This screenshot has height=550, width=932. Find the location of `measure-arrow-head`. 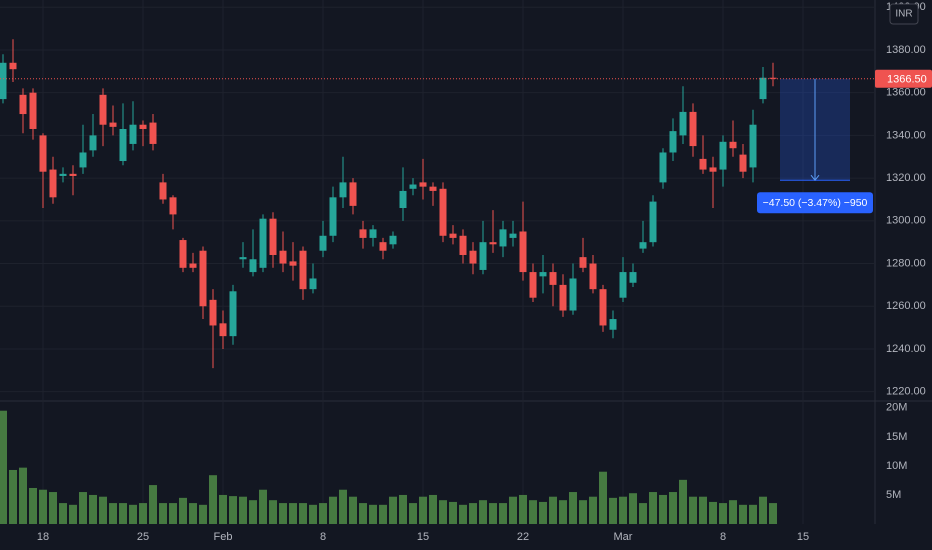

measure-arrow-head is located at coordinates (815, 178).